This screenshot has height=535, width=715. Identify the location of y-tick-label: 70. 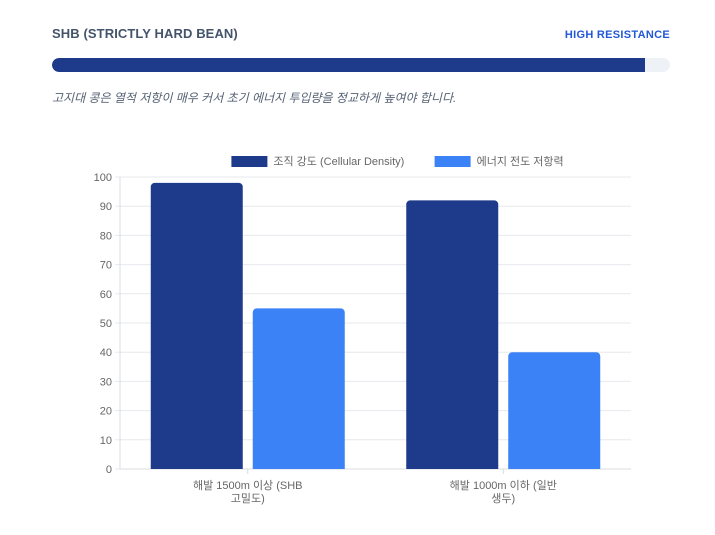
(106, 266).